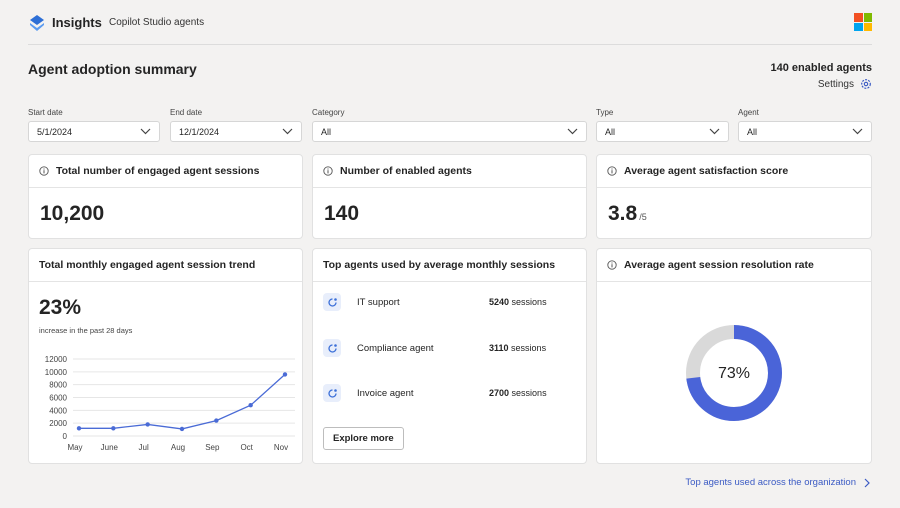 Image resolution: width=900 pixels, height=508 pixels. I want to click on start-date-dropdown: 5/1/2024, so click(94, 131).